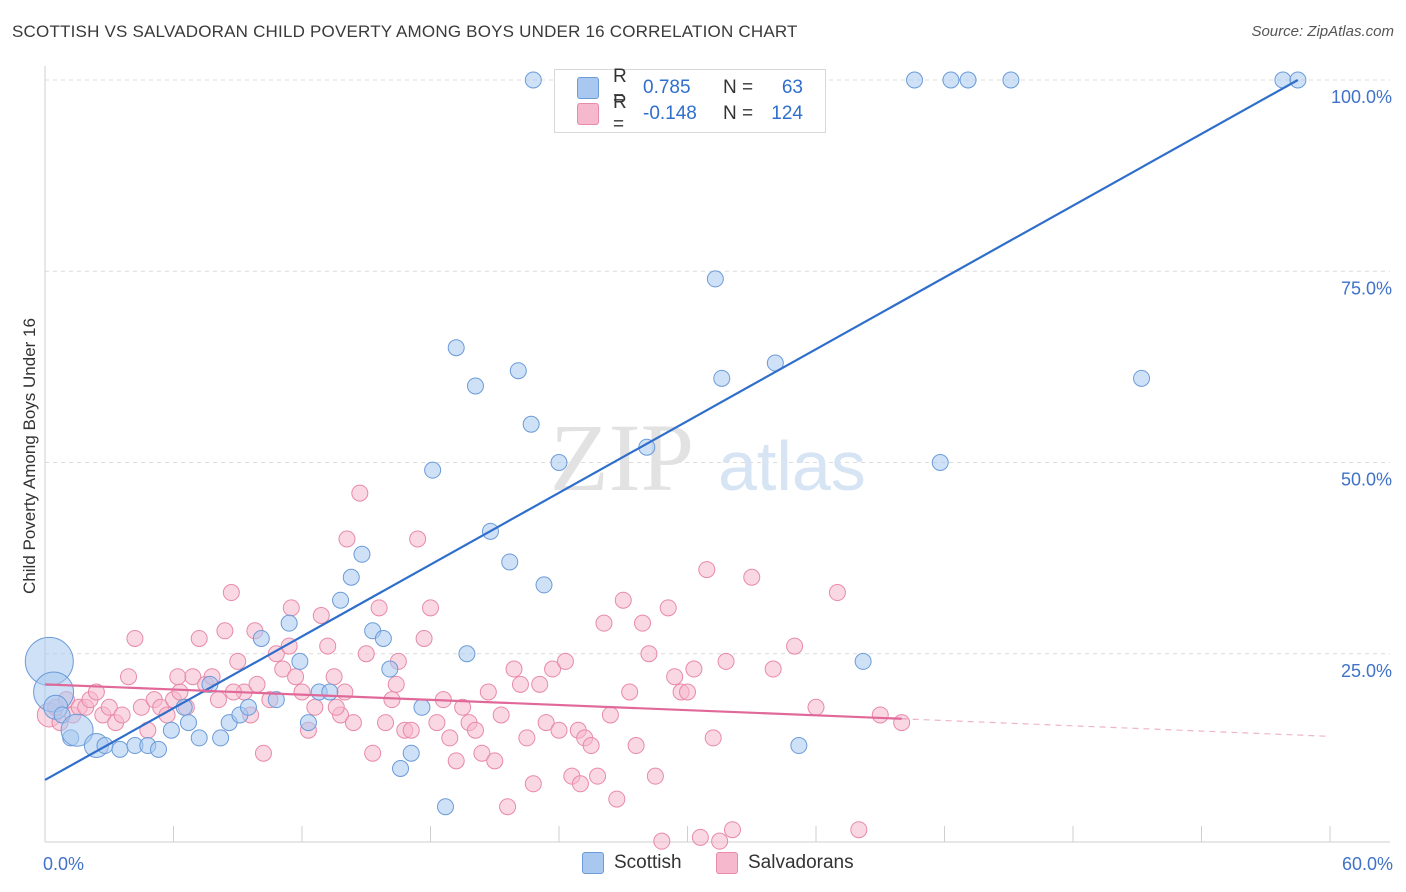 The image size is (1406, 892). Describe the element at coordinates (1361, 97) in the screenshot. I see `y-tick-label: 100.0%` at that location.